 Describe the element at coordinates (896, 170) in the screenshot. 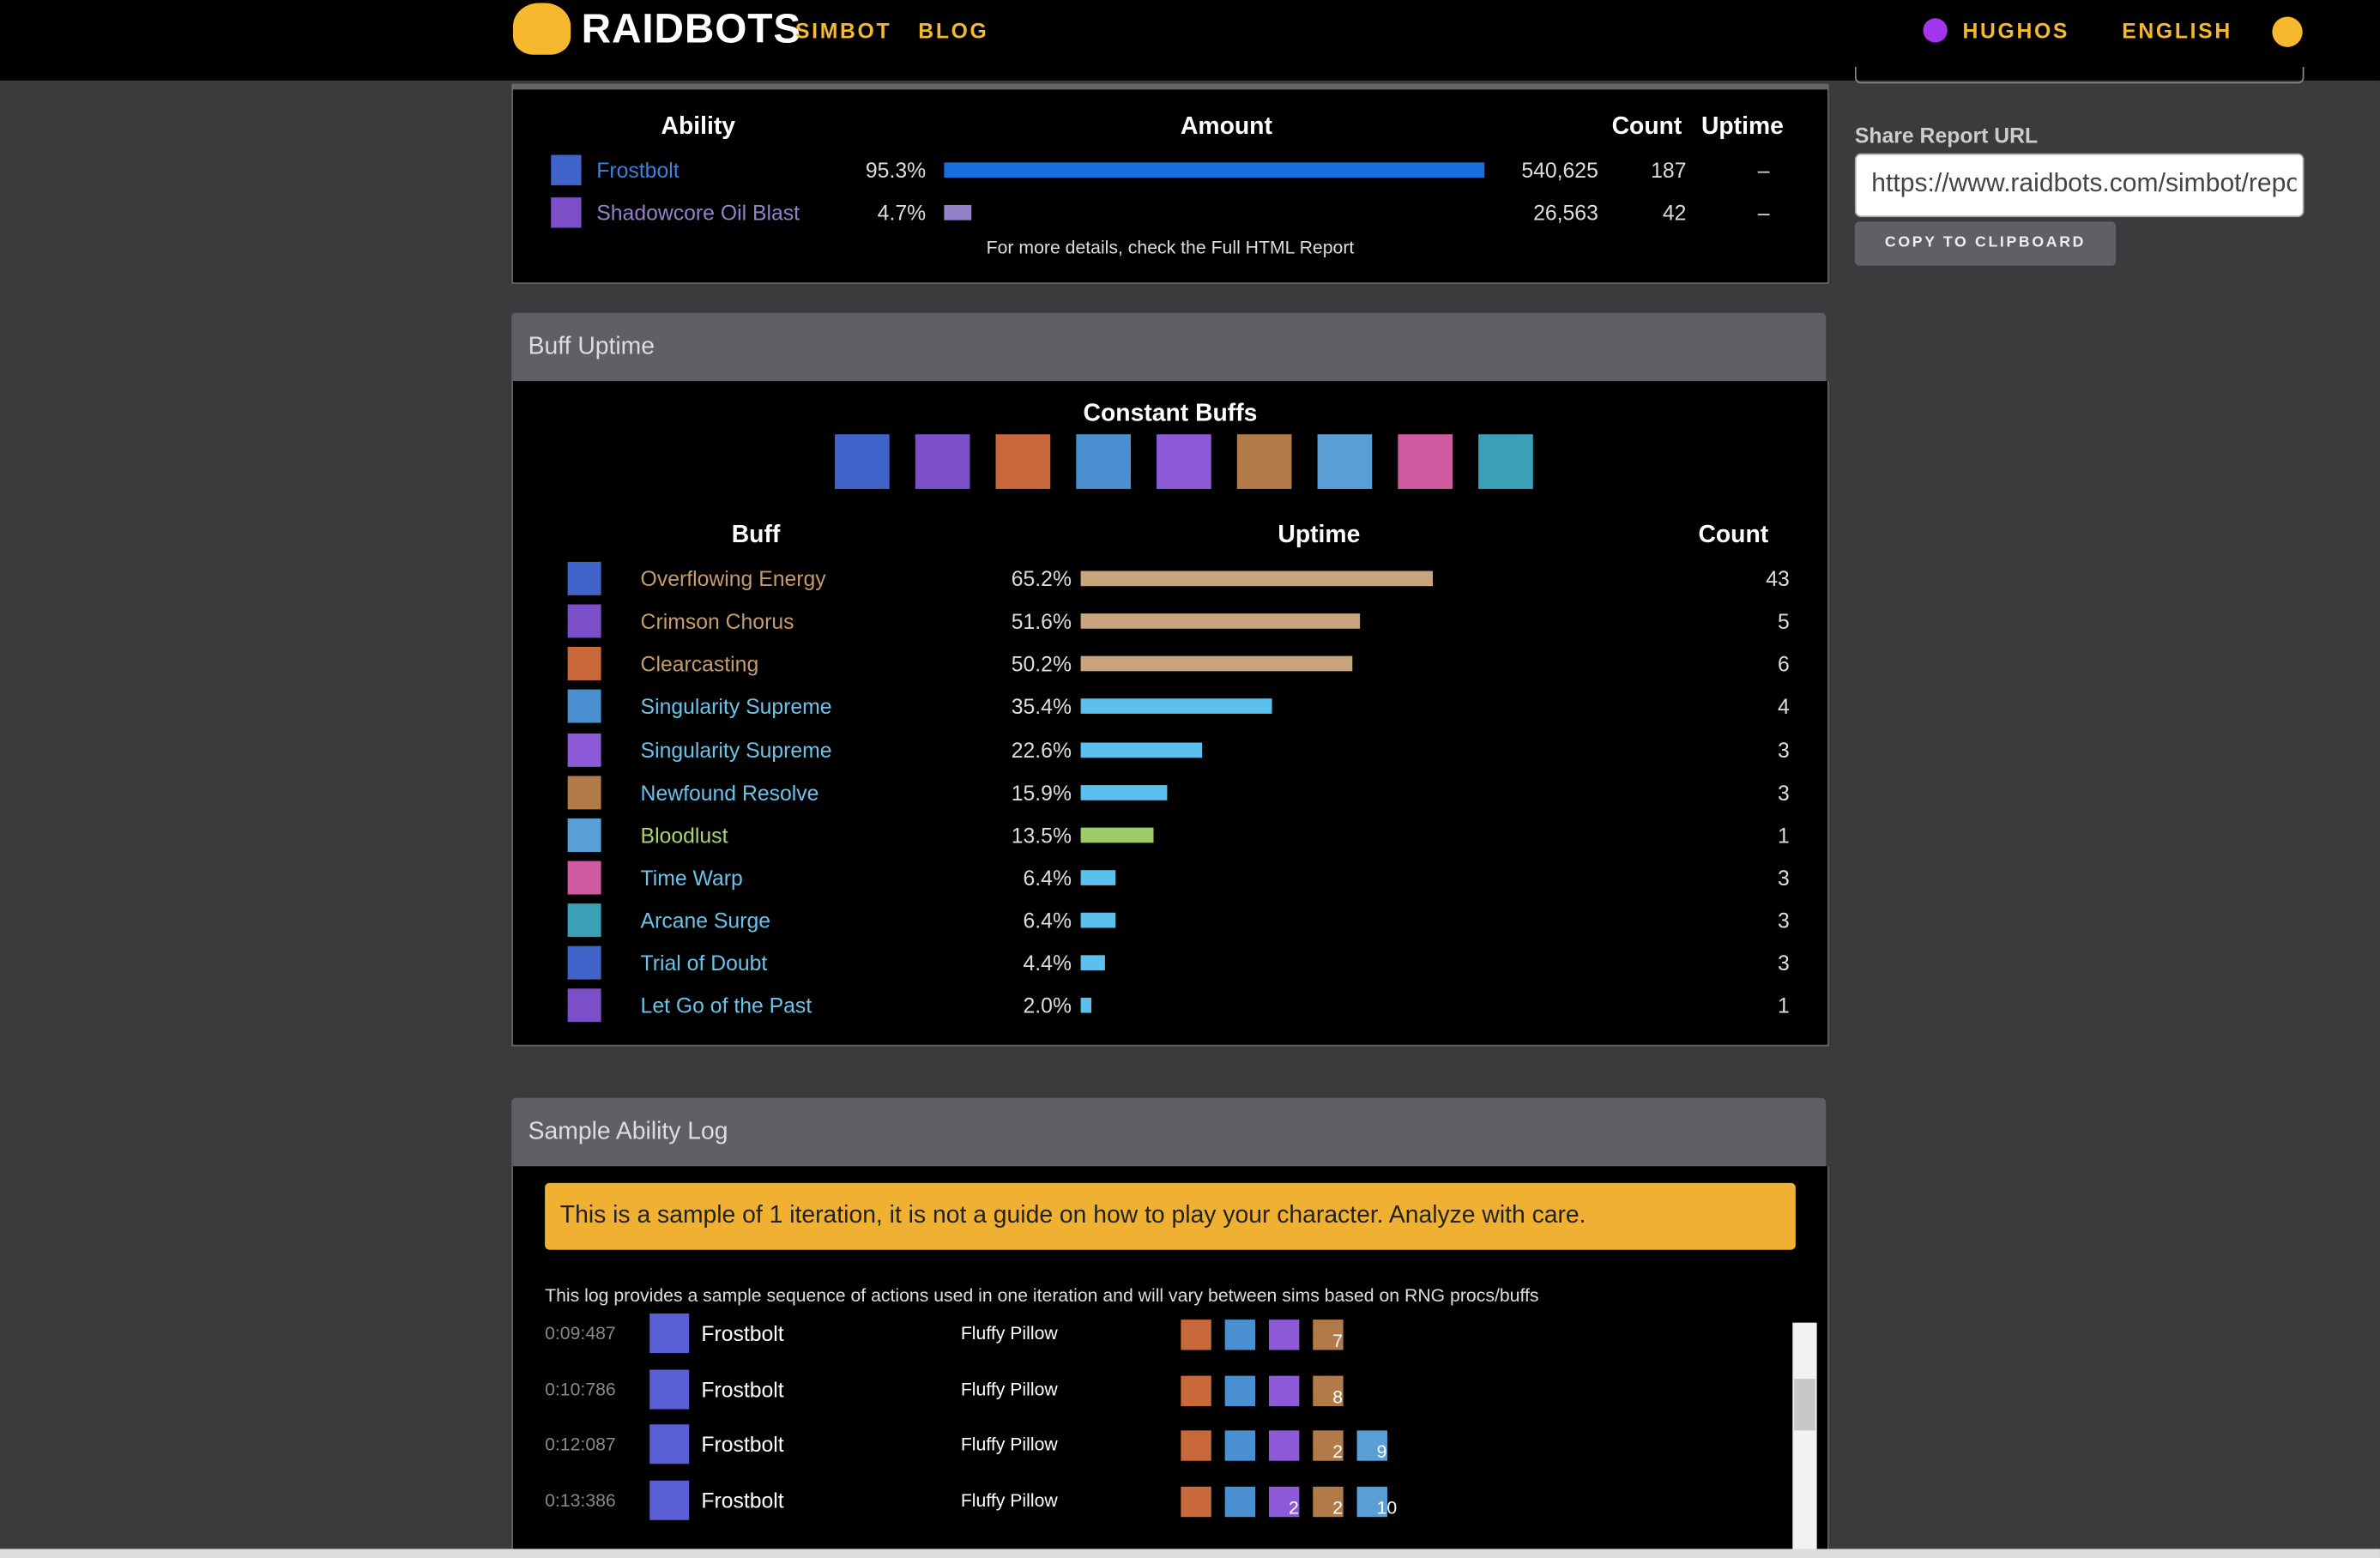

I see `ability-percent: 95.3%` at that location.